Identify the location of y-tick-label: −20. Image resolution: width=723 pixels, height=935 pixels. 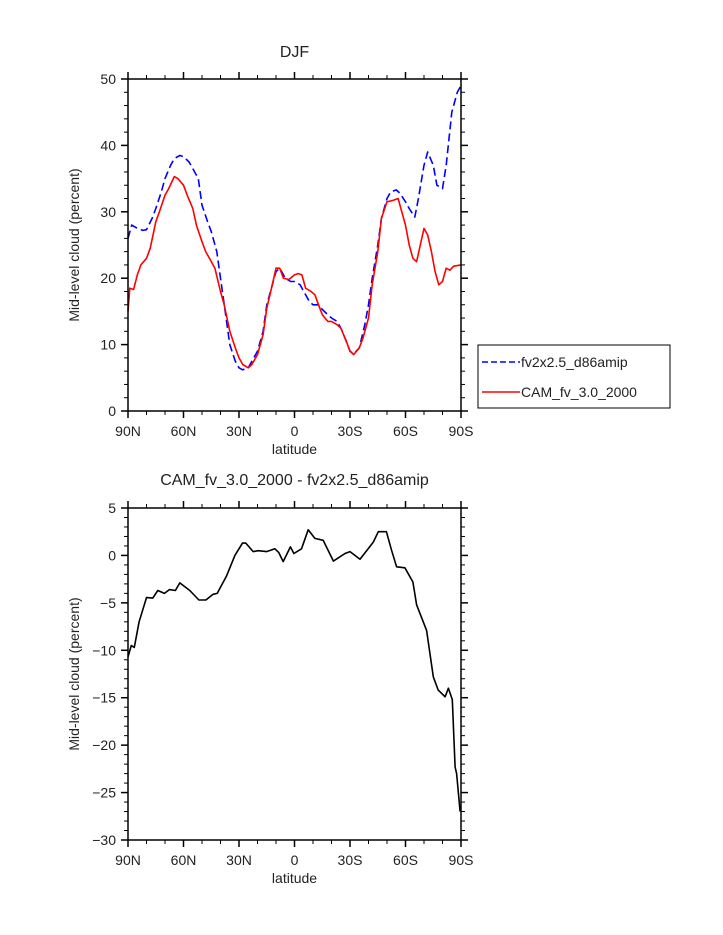
(104, 745).